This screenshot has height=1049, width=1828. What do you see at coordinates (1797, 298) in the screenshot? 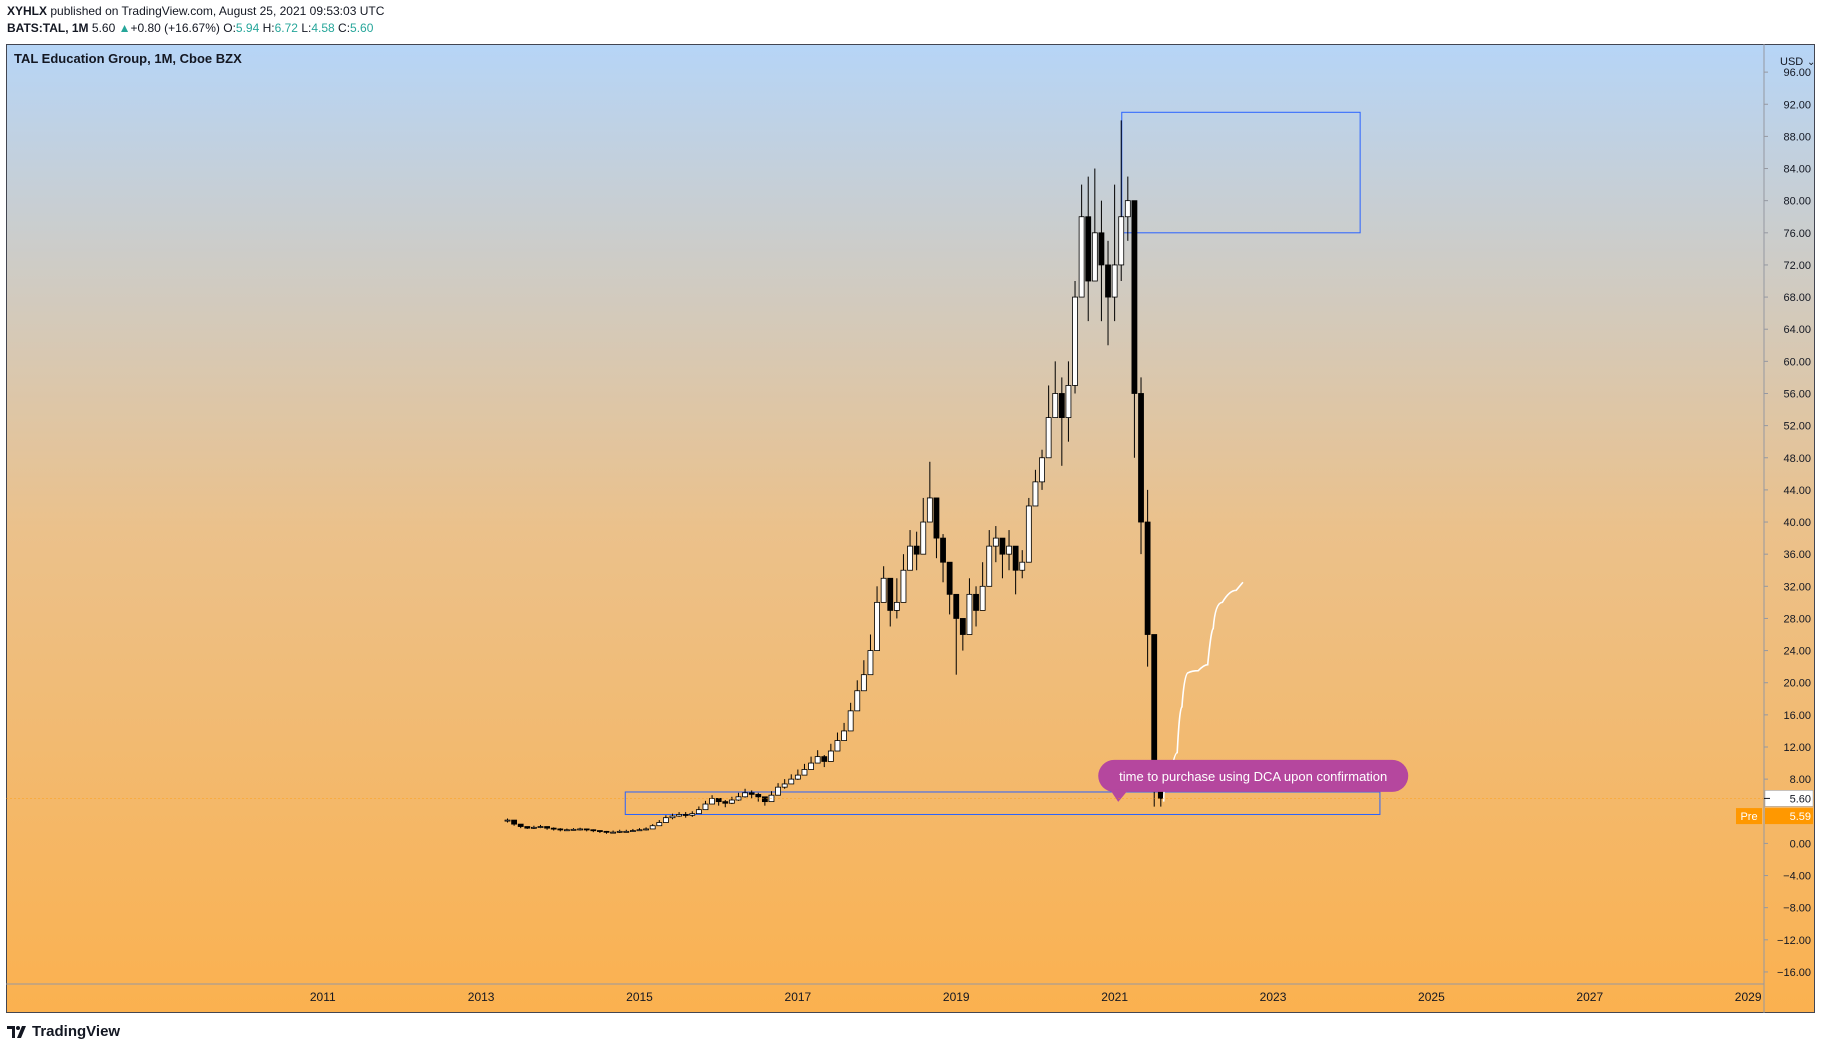
I see `price-tick-label: 68.00` at bounding box center [1797, 298].